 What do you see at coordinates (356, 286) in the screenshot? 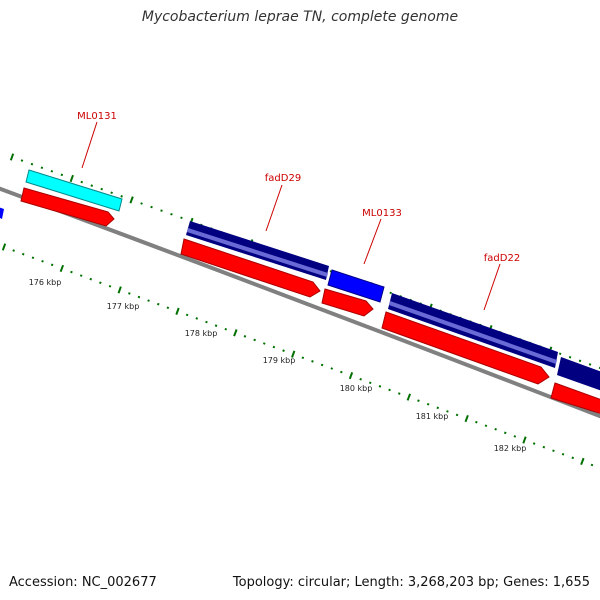
I see `gene-ml0133` at bounding box center [356, 286].